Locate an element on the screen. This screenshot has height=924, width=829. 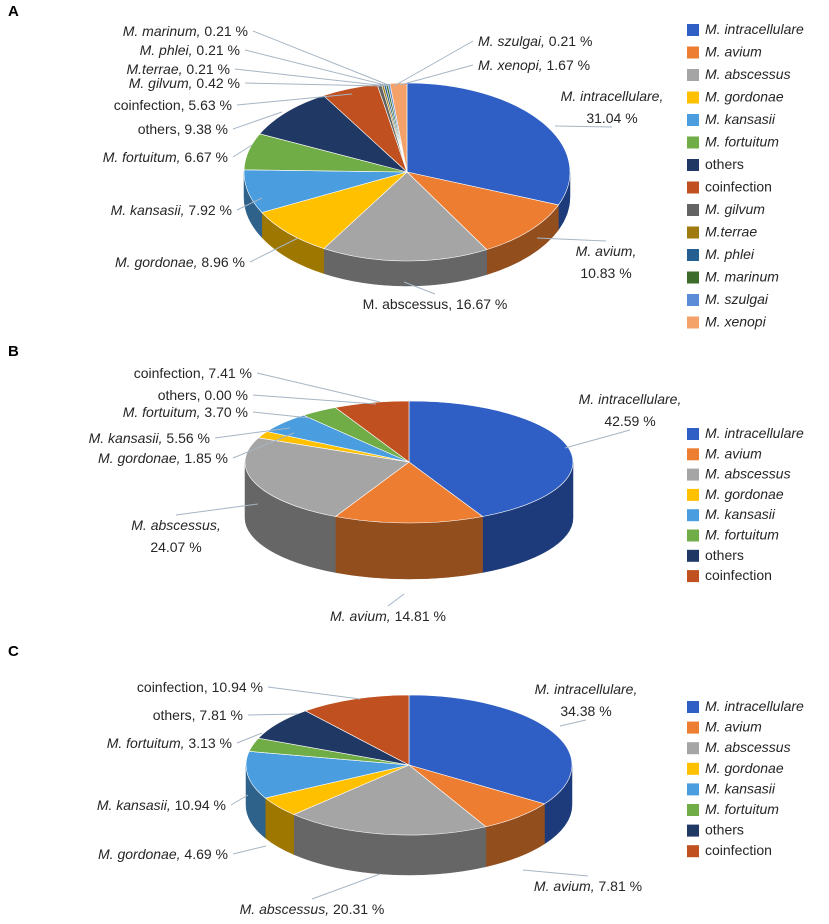
data-label-others: others, 7.81 % is located at coordinates (198, 715).